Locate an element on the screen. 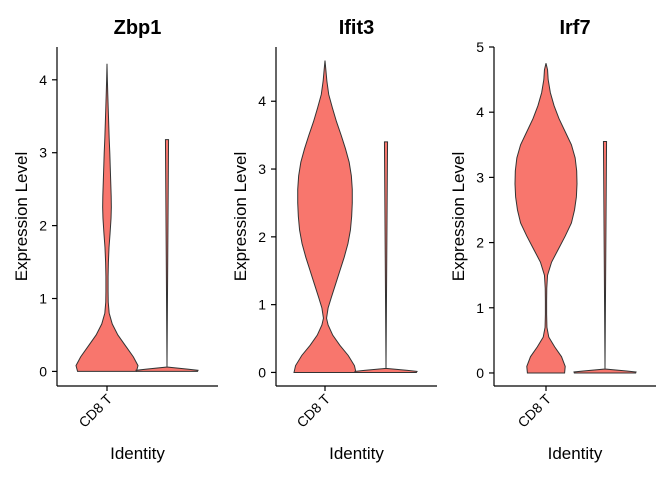  panel-title: Irf7 is located at coordinates (574, 28).